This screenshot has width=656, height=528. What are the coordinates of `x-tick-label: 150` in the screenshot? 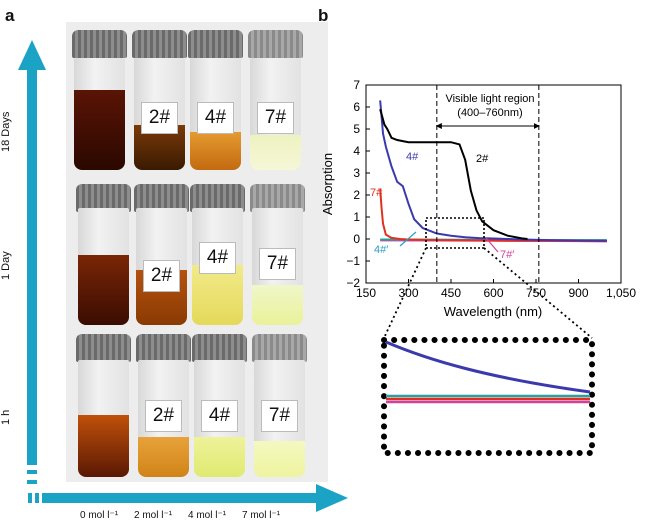 It's located at (366, 293).